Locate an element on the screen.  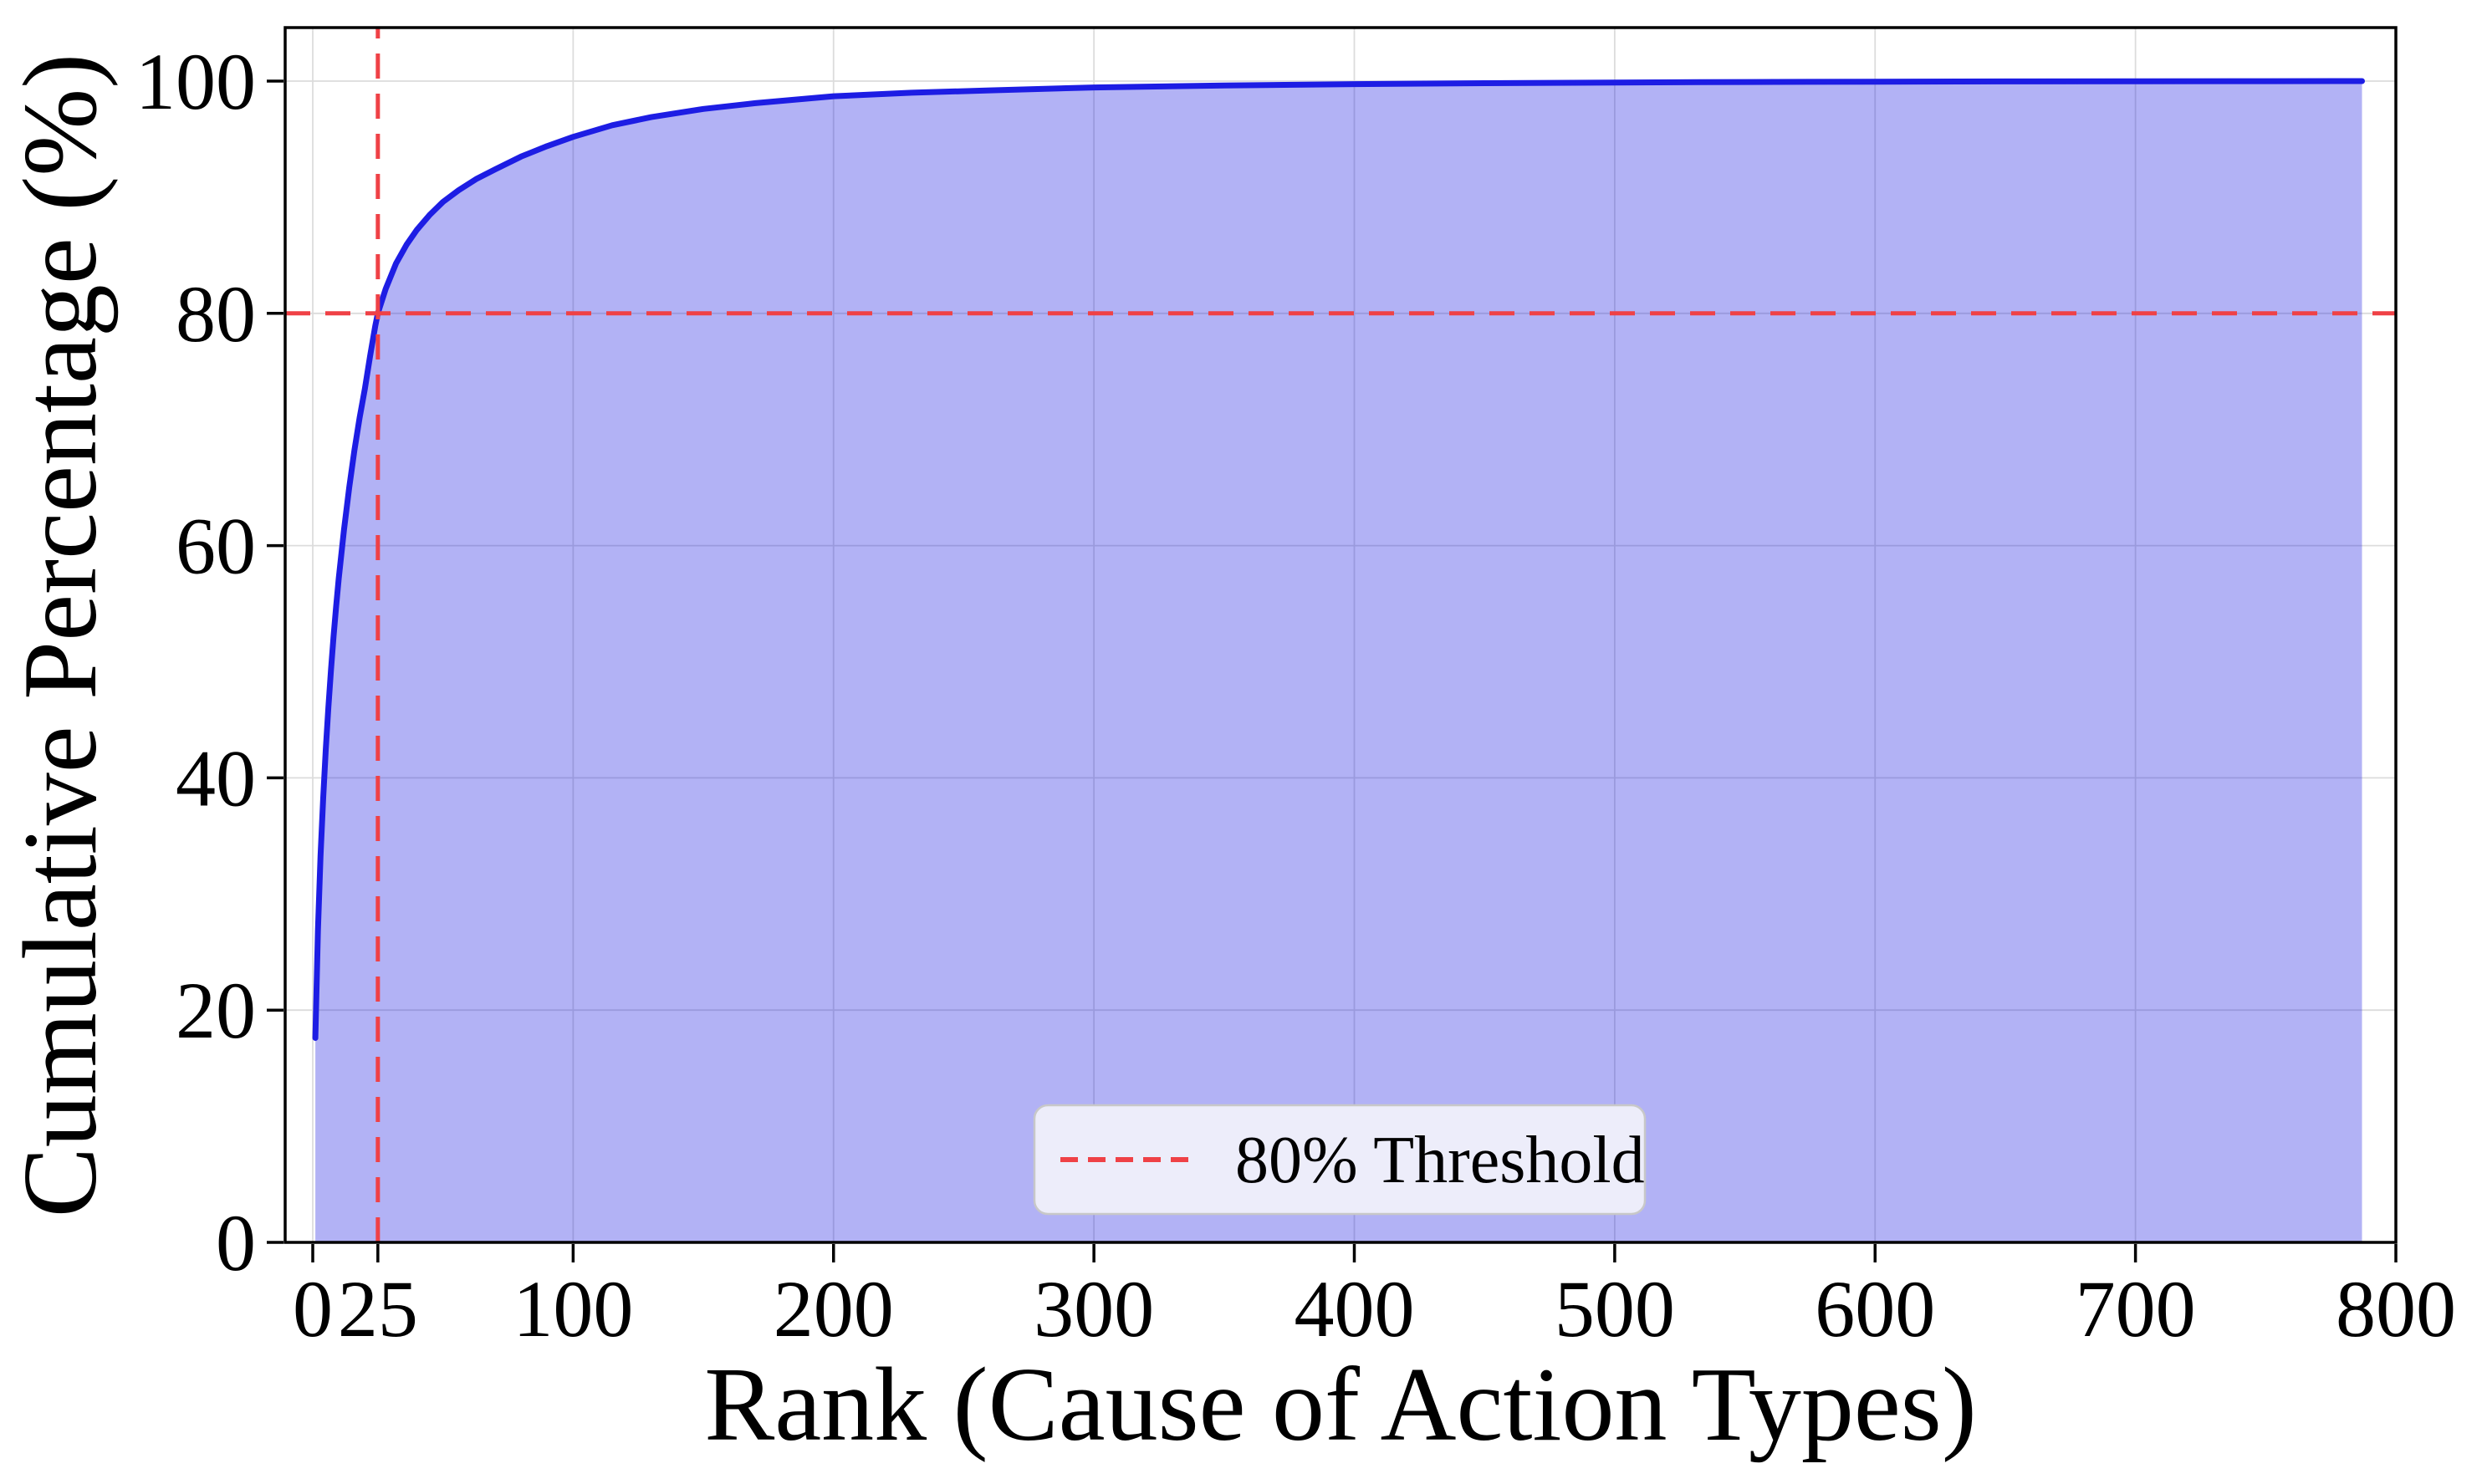
legend: 80% Threshold is located at coordinates (1340, 1160).